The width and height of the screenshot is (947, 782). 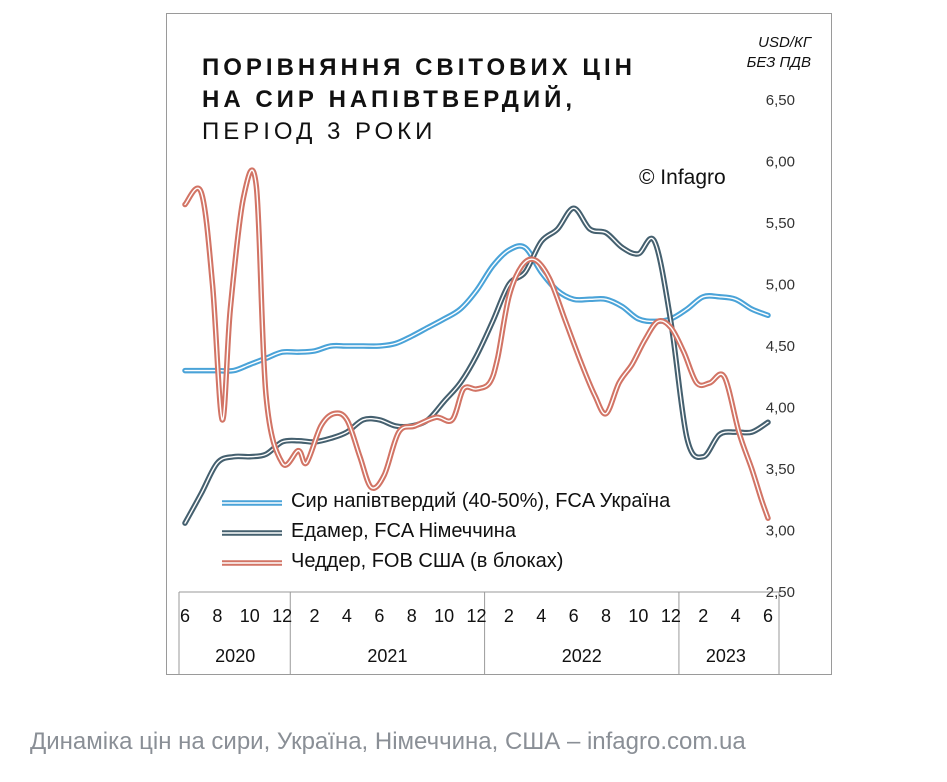 I want to click on year-label: 2020, so click(x=235, y=656).